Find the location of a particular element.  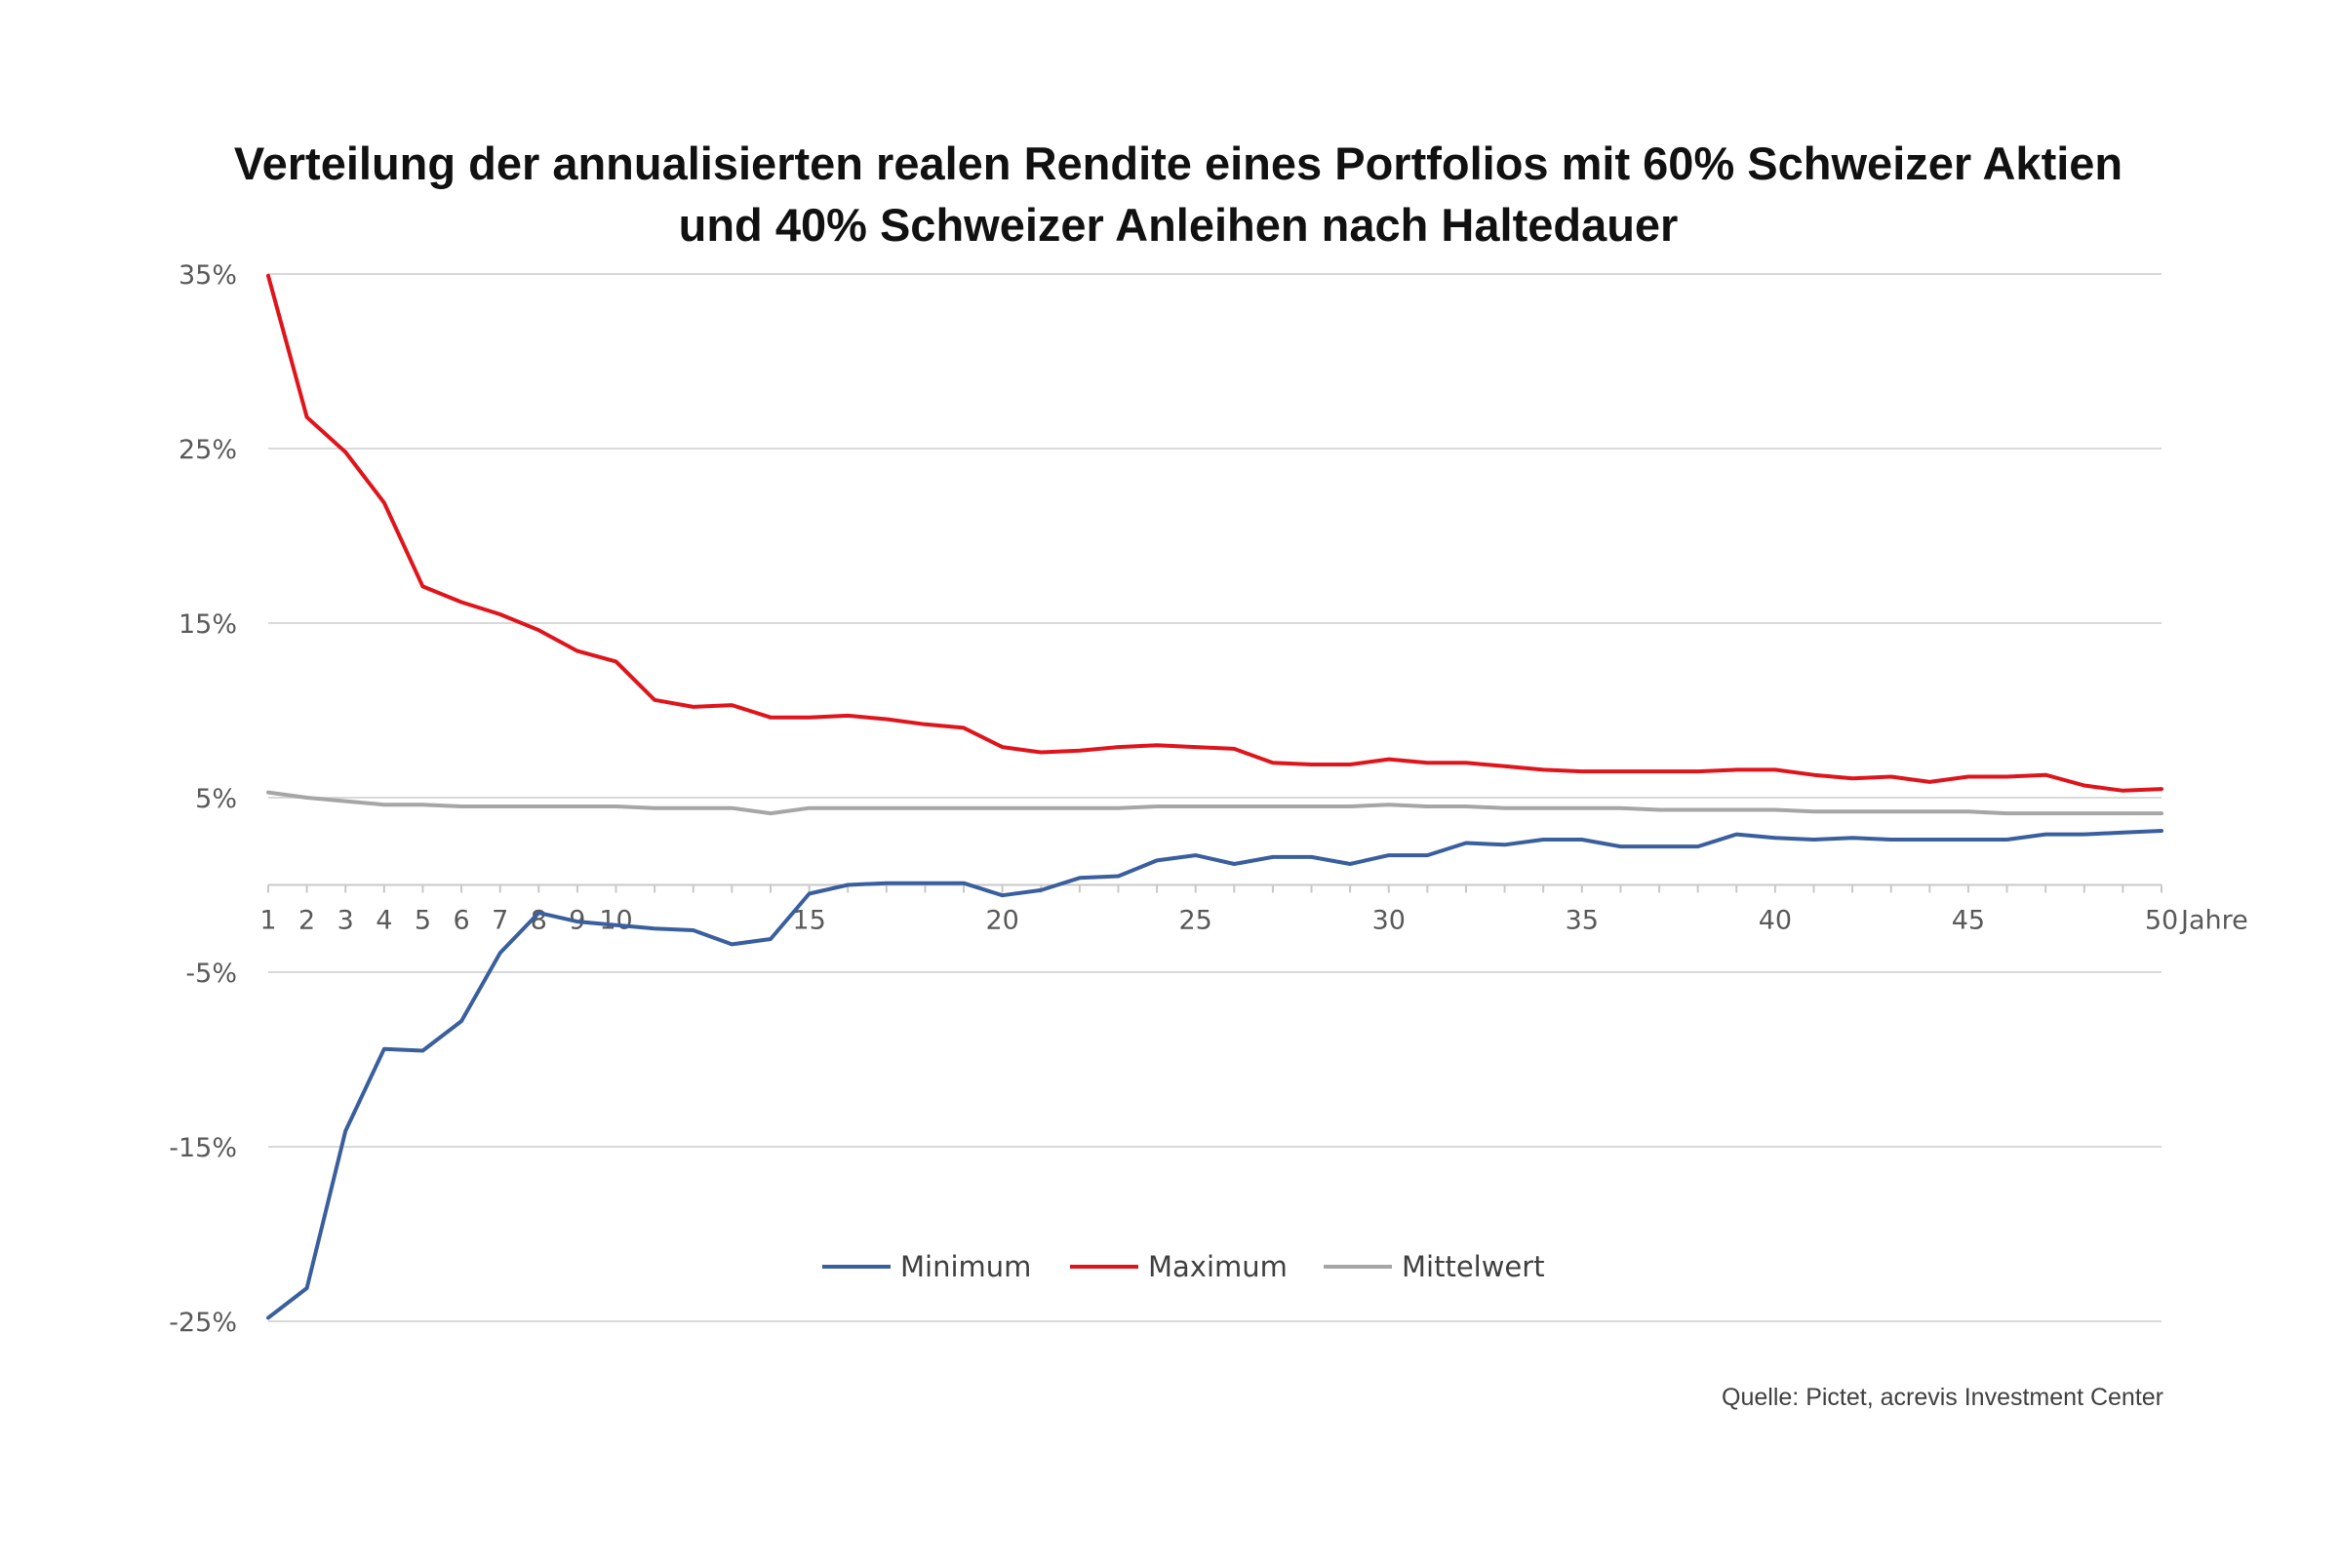

x-tick-label: 1 is located at coordinates (267, 921).